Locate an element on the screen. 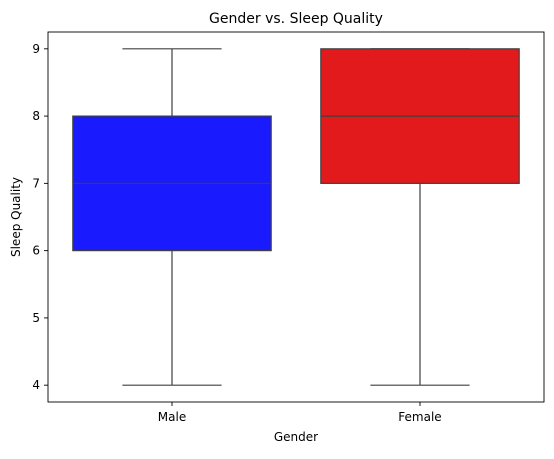 Image resolution: width=554 pixels, height=459 pixels. y-tick-label-6: 6 is located at coordinates (36, 251).